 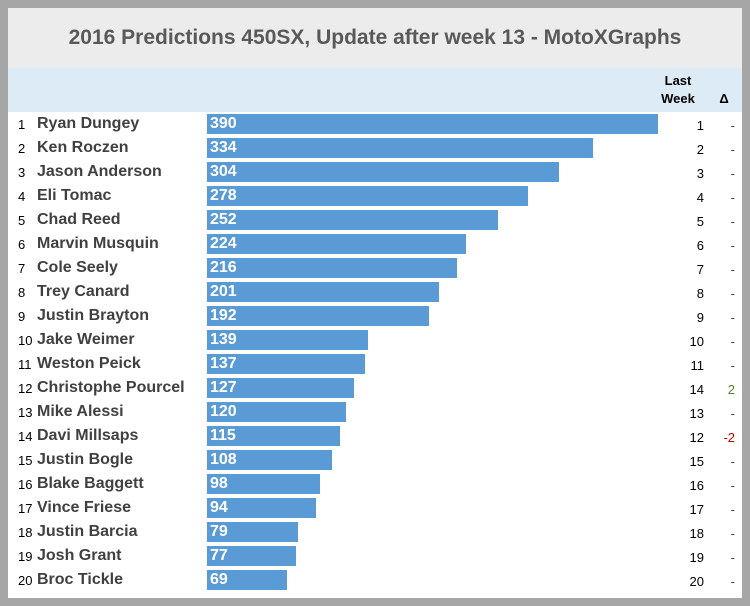 What do you see at coordinates (25, 388) in the screenshot?
I see `rank: 12` at bounding box center [25, 388].